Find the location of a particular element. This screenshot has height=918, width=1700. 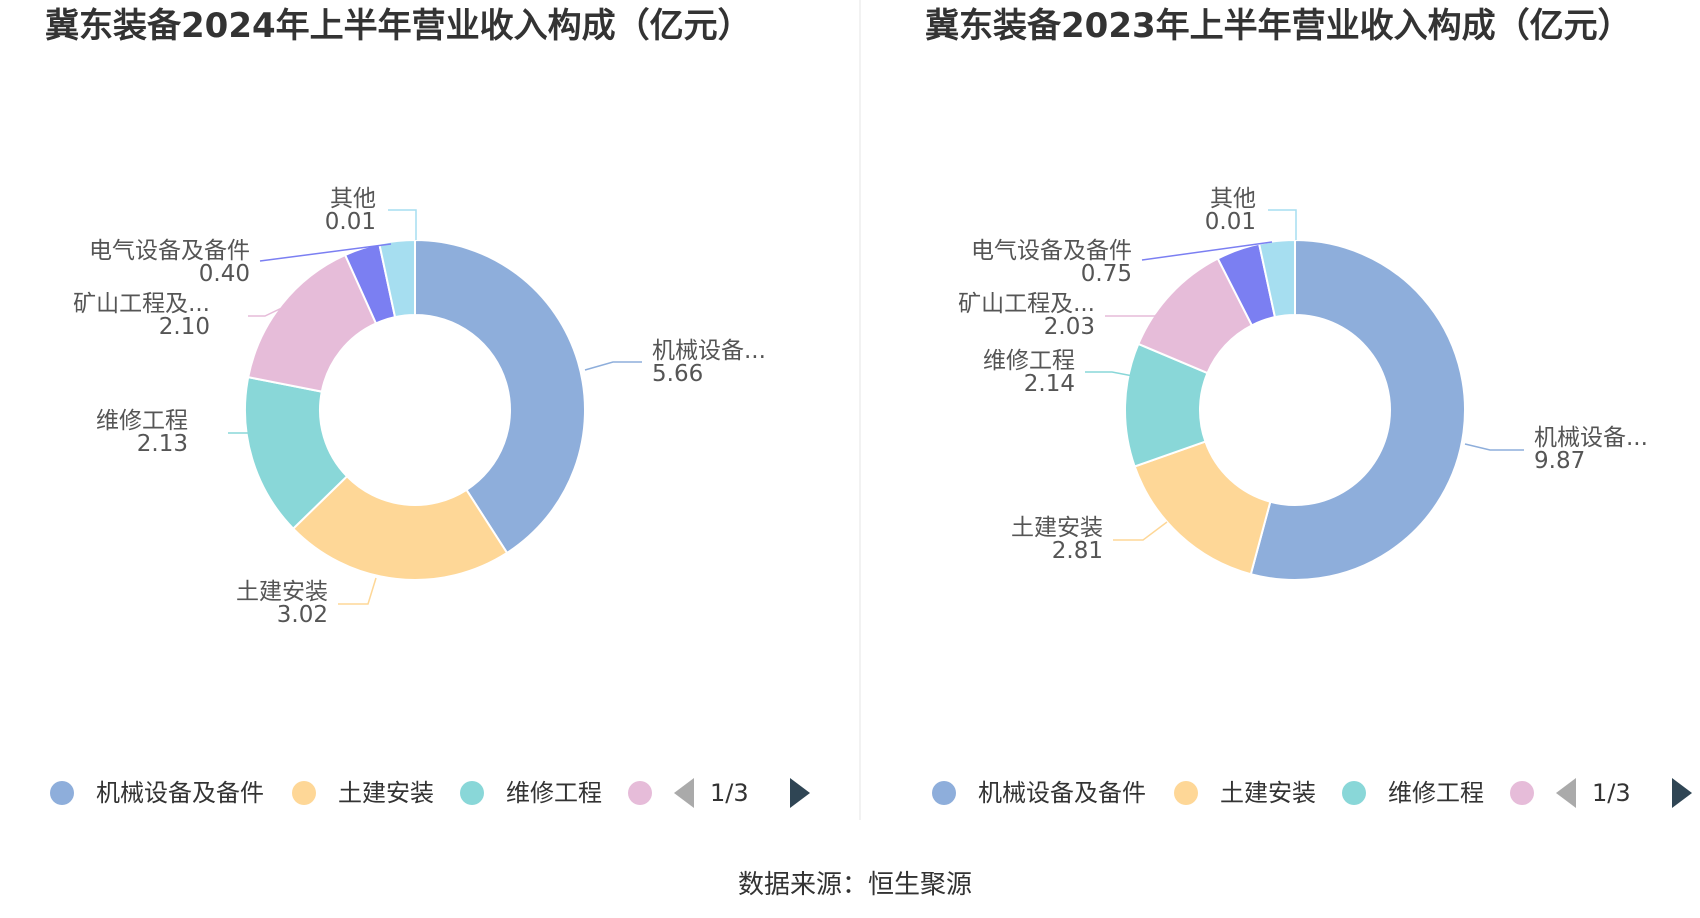

leader-line-2023-矿山工程及 is located at coordinates (1141, 305).